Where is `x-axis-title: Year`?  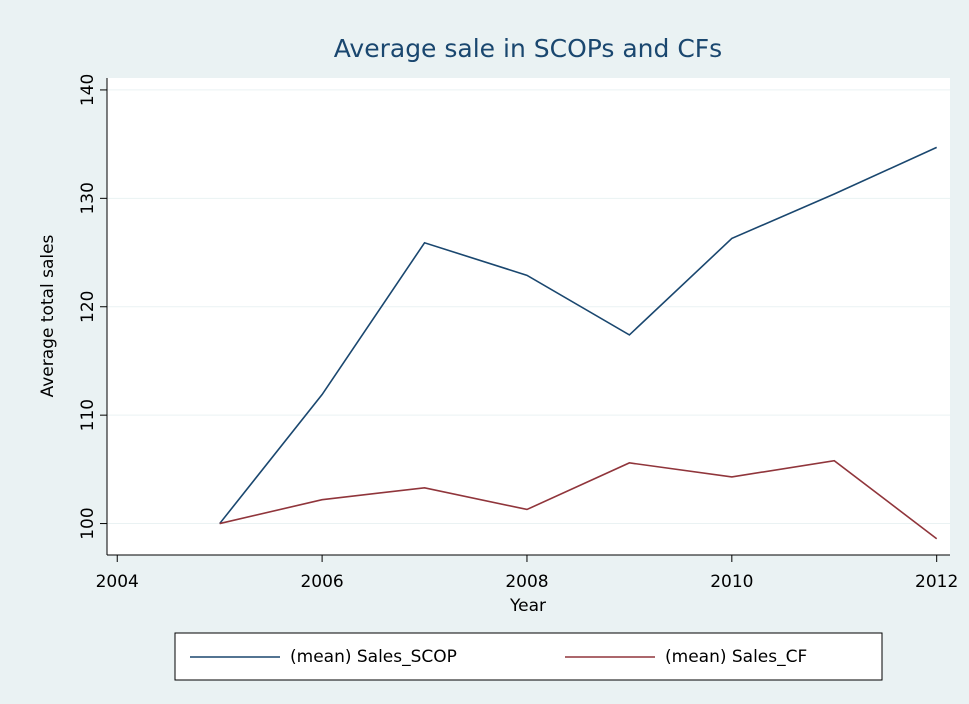
x-axis-title: Year is located at coordinates (527, 606).